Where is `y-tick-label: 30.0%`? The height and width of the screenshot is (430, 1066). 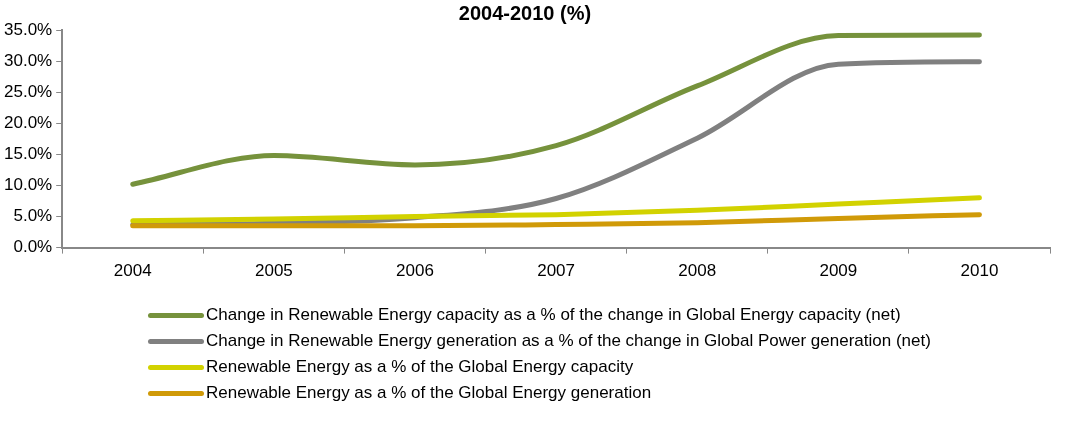
y-tick-label: 30.0% is located at coordinates (28, 60).